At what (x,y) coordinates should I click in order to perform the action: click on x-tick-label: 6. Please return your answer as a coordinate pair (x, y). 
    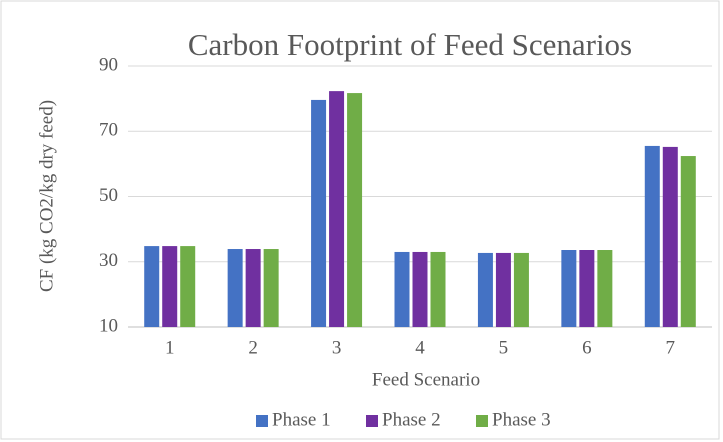
    Looking at the image, I should click on (587, 347).